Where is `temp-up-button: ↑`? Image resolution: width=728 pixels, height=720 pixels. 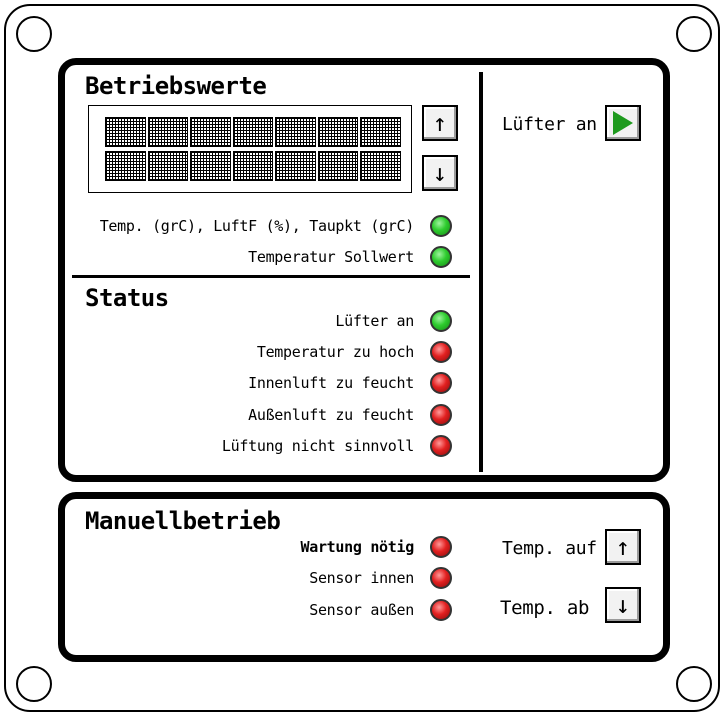 temp-up-button: ↑ is located at coordinates (623, 547).